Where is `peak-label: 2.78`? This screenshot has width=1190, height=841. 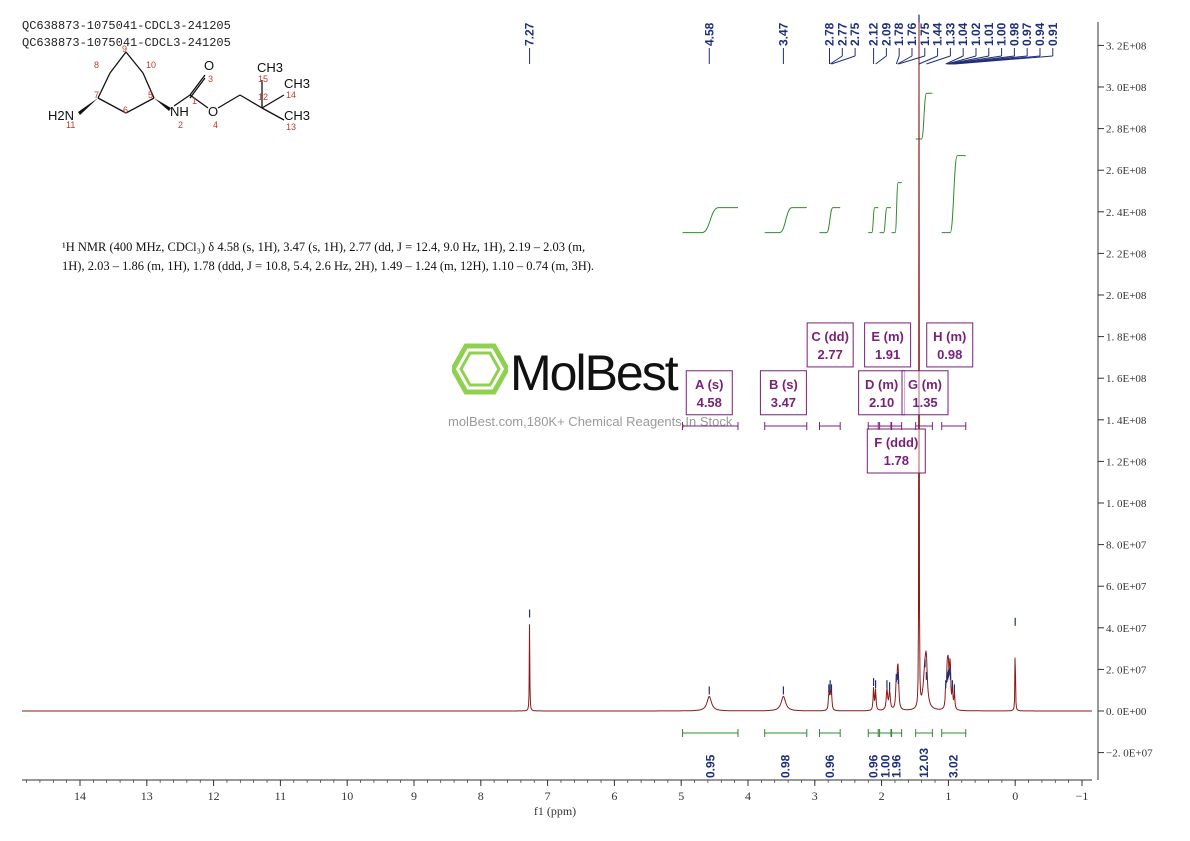
peak-label: 2.78 is located at coordinates (829, 34).